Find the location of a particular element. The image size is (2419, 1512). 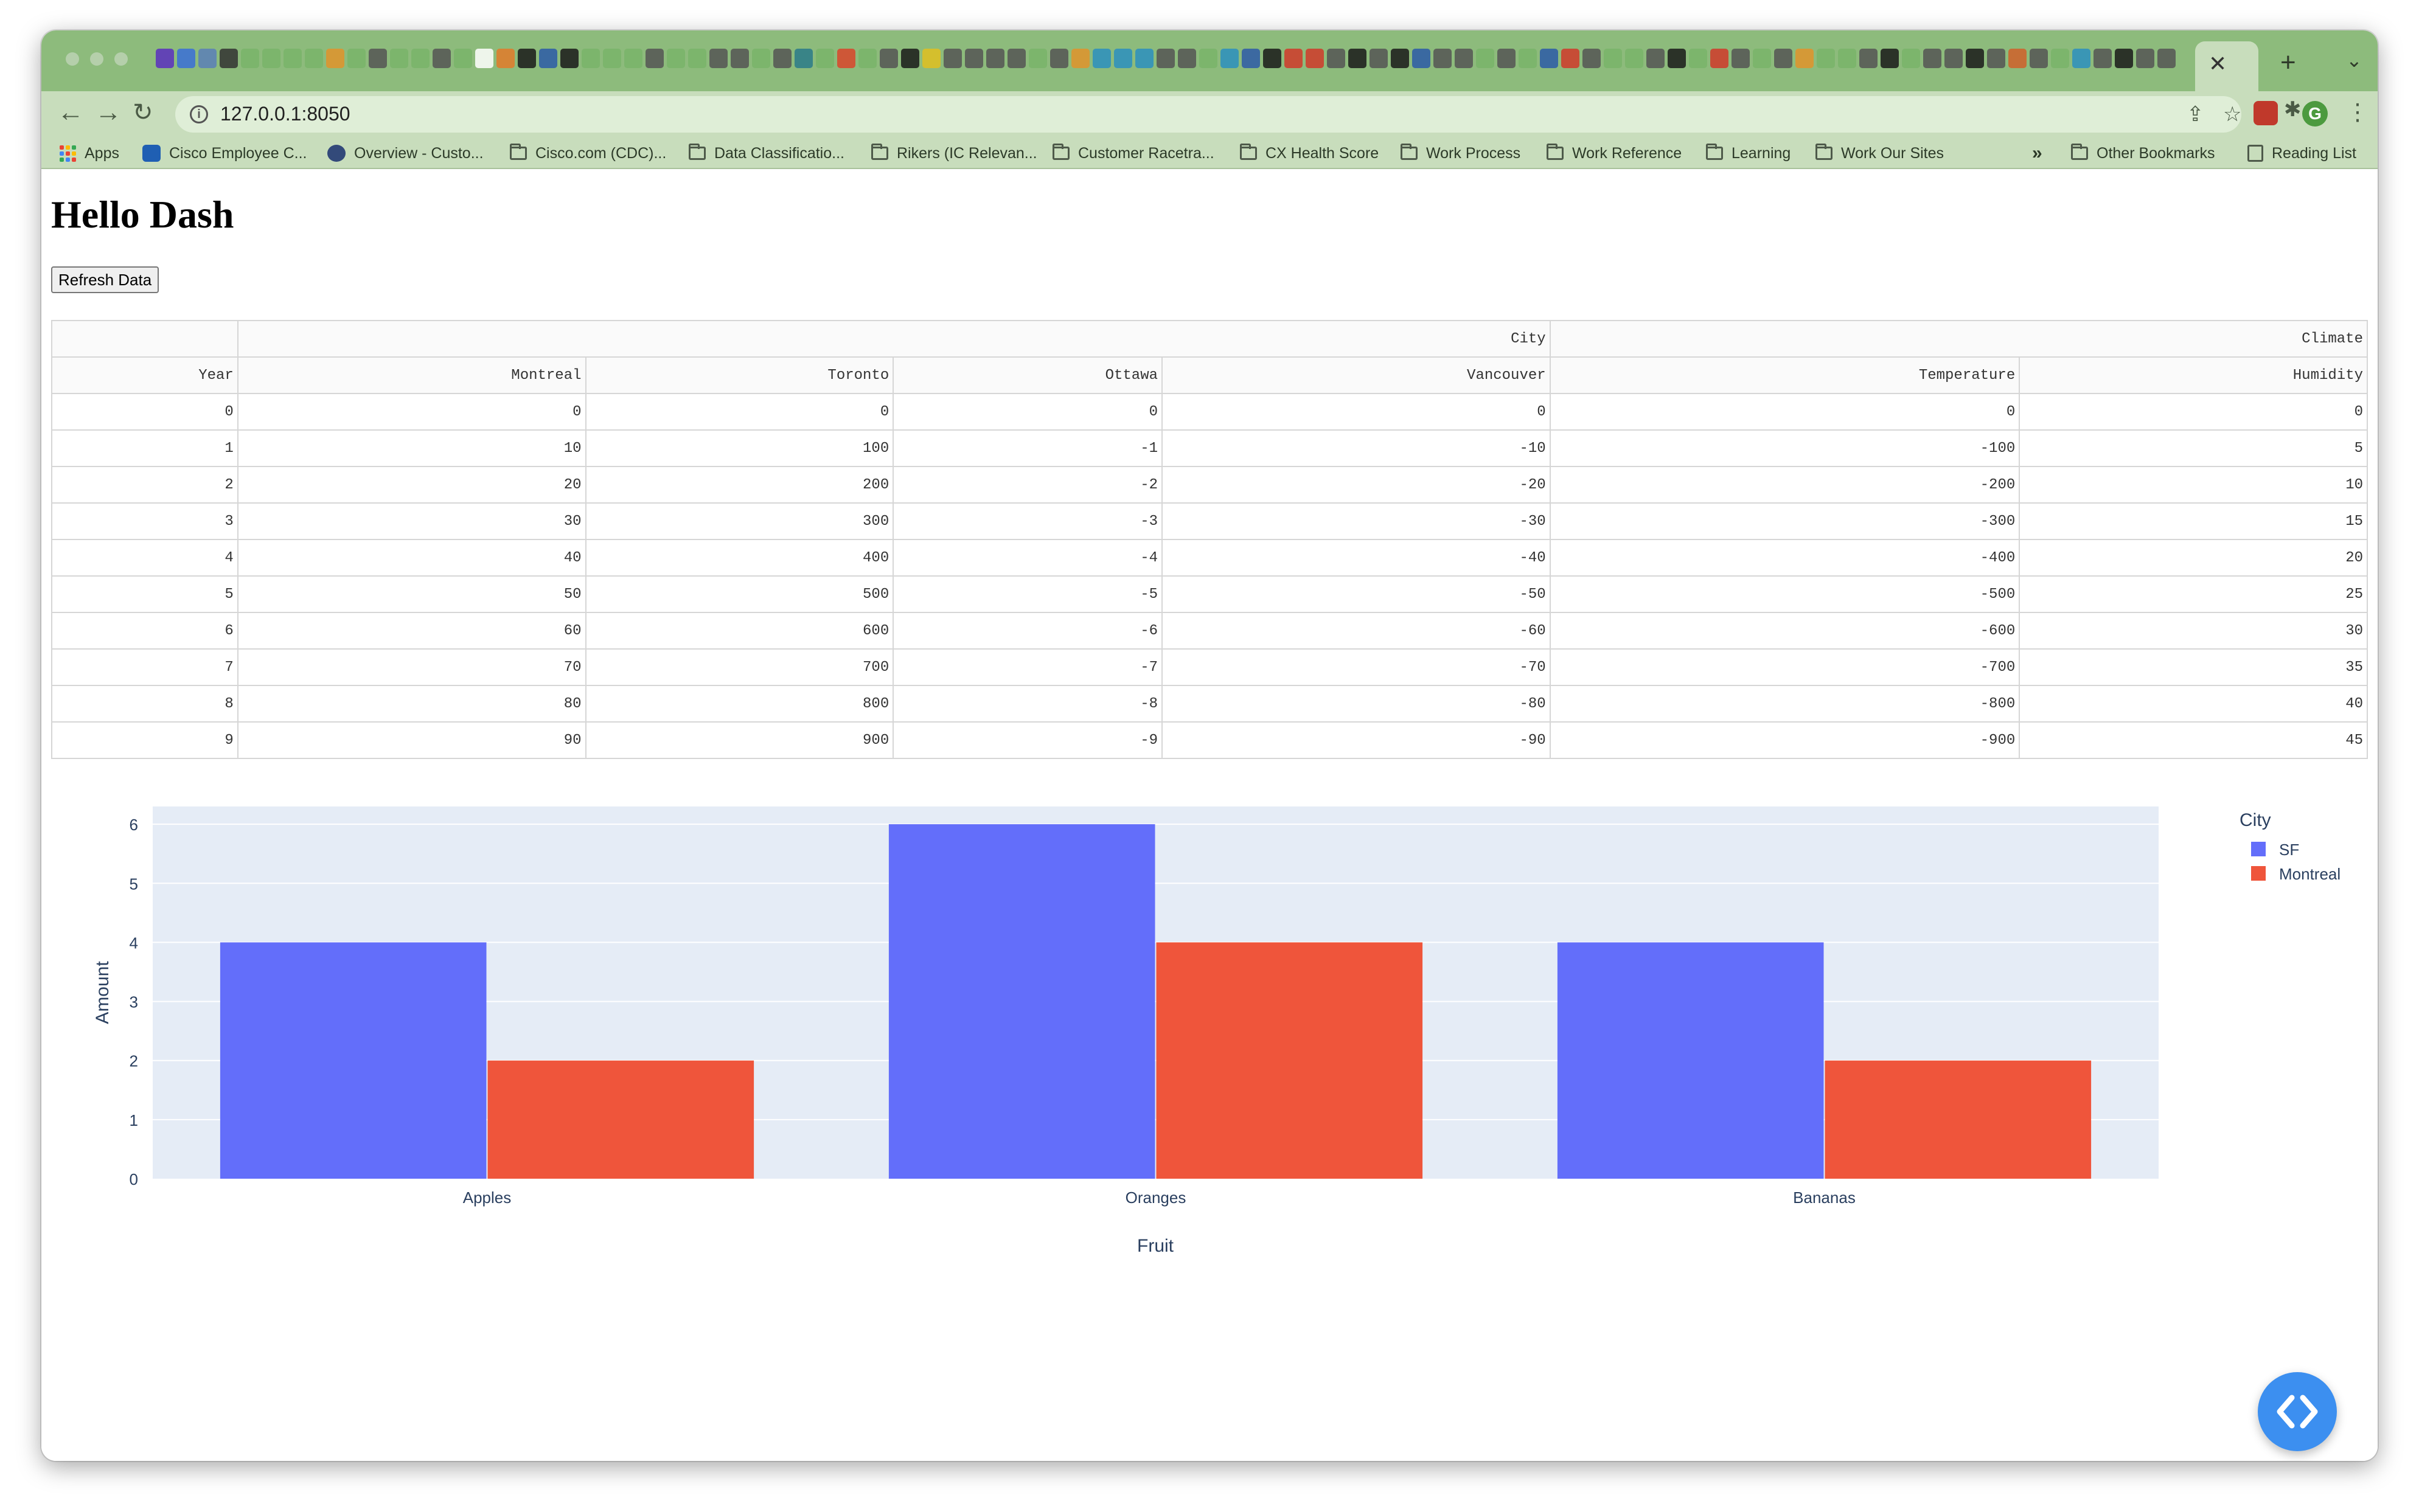

new-tab-button: + is located at coordinates (2288, 62).